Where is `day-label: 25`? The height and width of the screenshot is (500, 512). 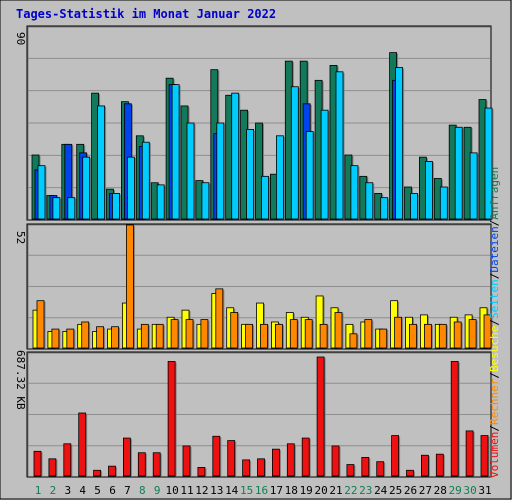
day-label: 25 is located at coordinates (395, 490).